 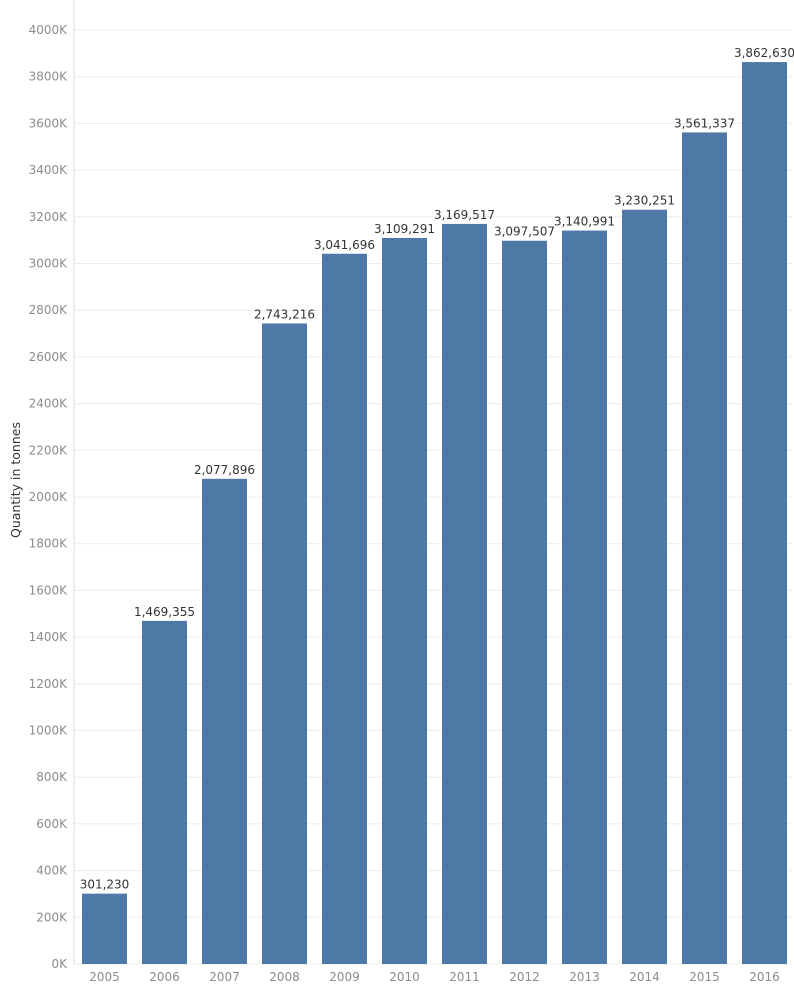 What do you see at coordinates (404, 601) in the screenshot?
I see `bar-2010` at bounding box center [404, 601].